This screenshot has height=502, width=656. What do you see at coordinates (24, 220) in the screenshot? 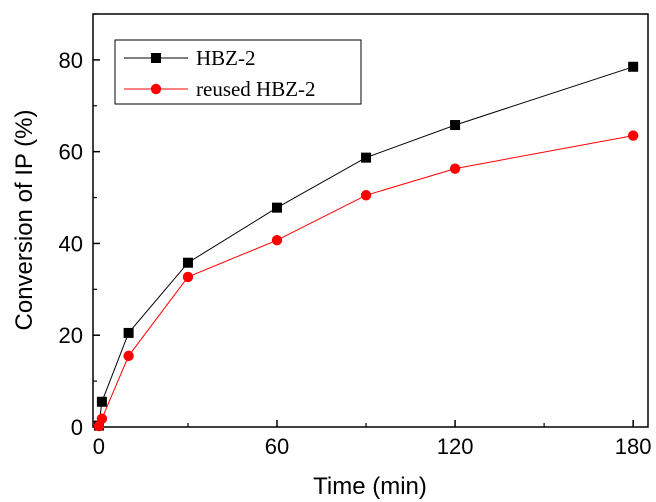
I see `y-axis-title: Conversion of IP (%)` at bounding box center [24, 220].